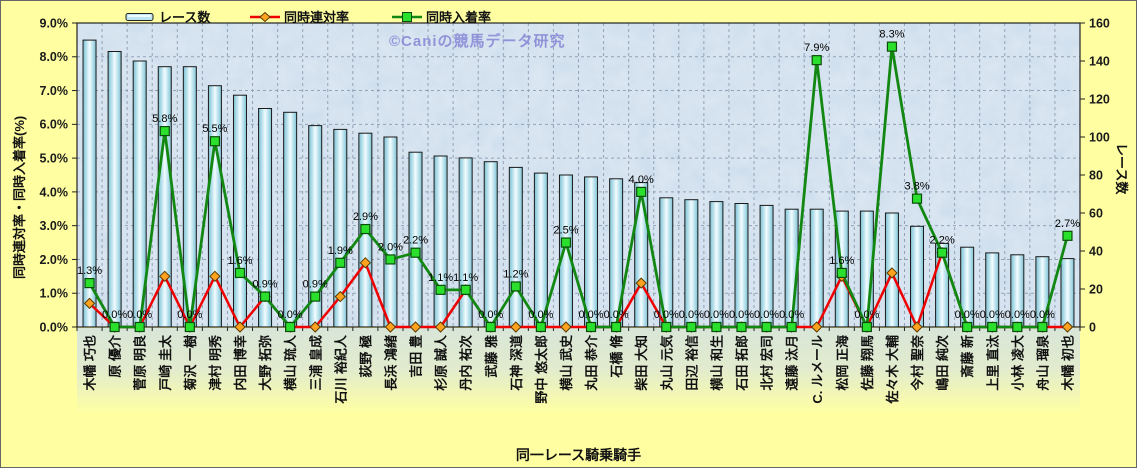  Describe the element at coordinates (265, 16) in the screenshot. I see `red-line-diamond-swatch-icon` at that location.